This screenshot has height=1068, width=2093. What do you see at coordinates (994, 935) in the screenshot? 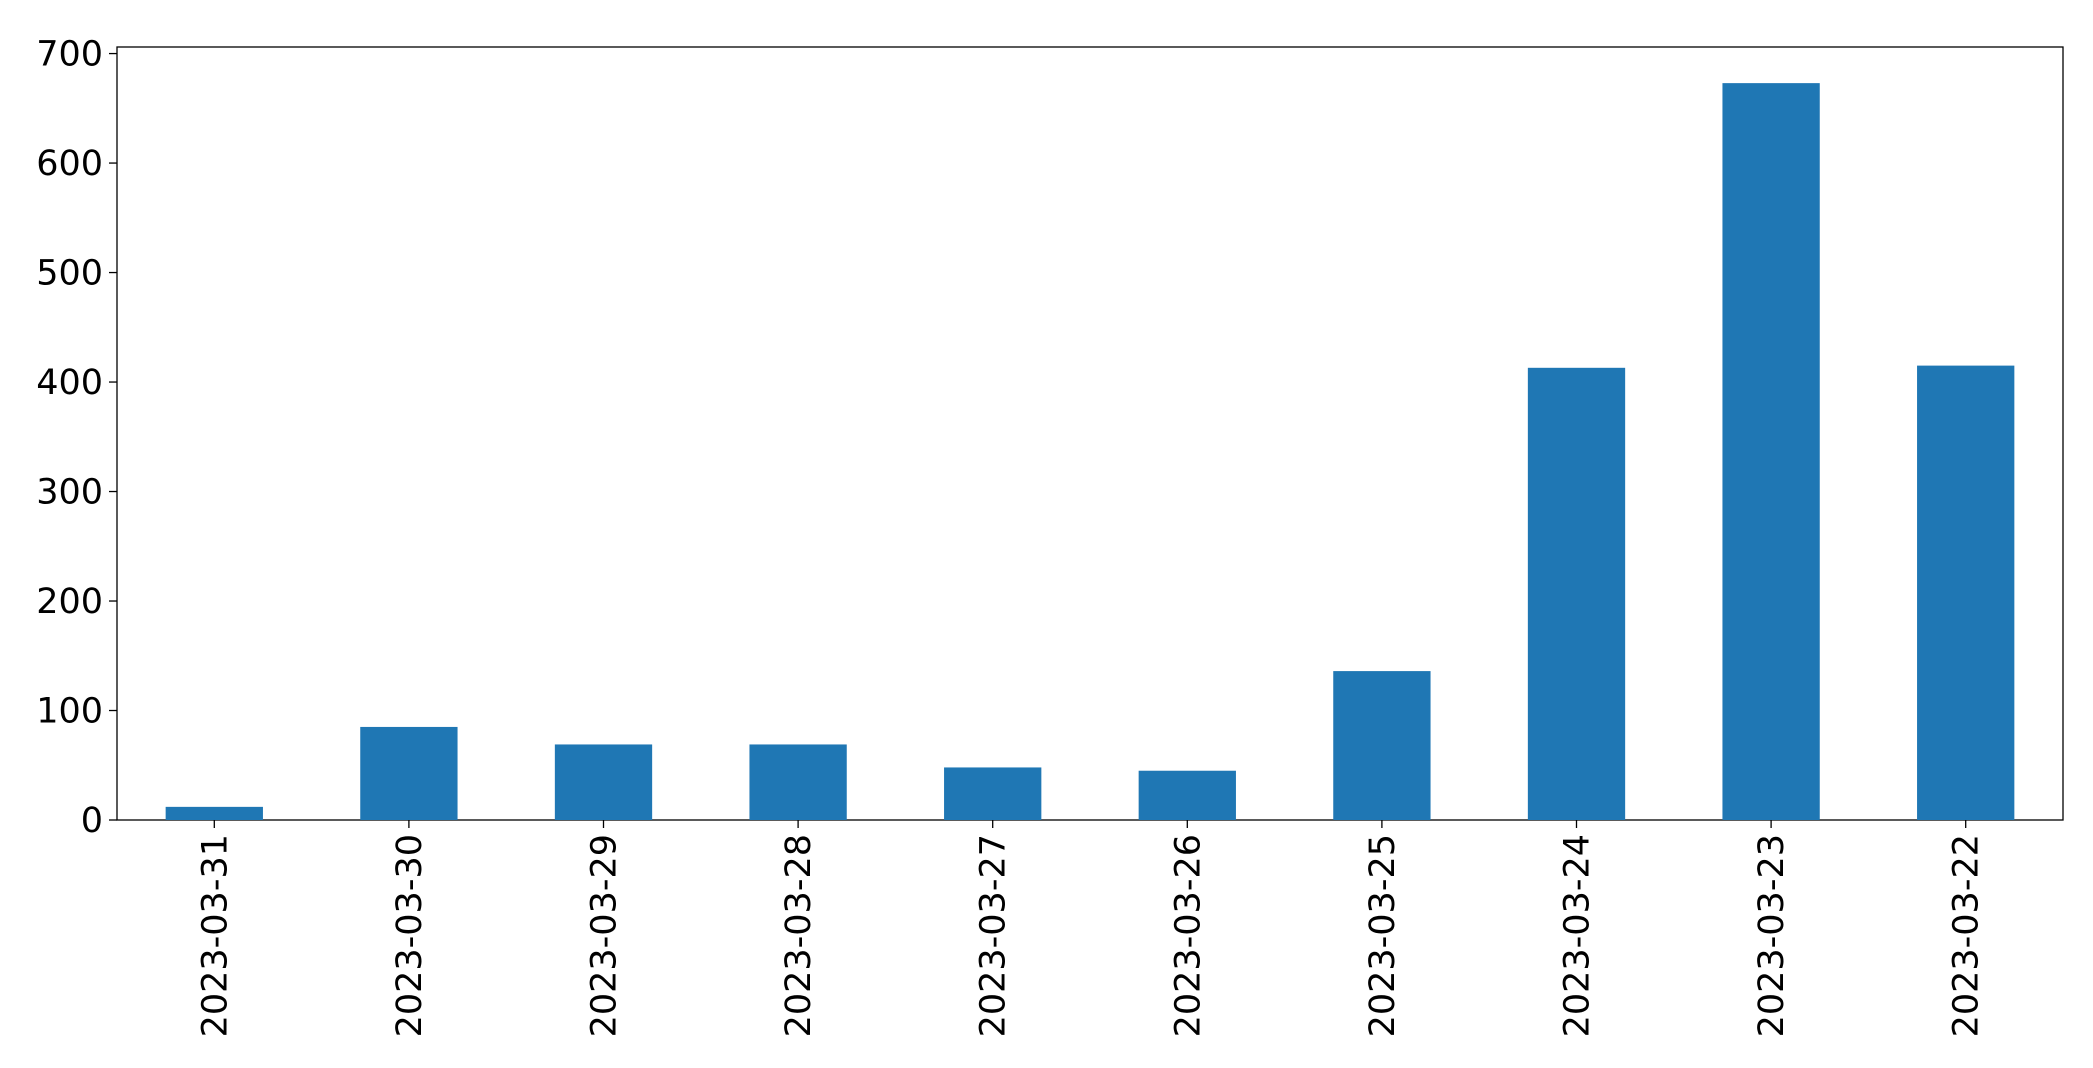
I see `x-tick-label: 2023-03-27` at bounding box center [994, 935].